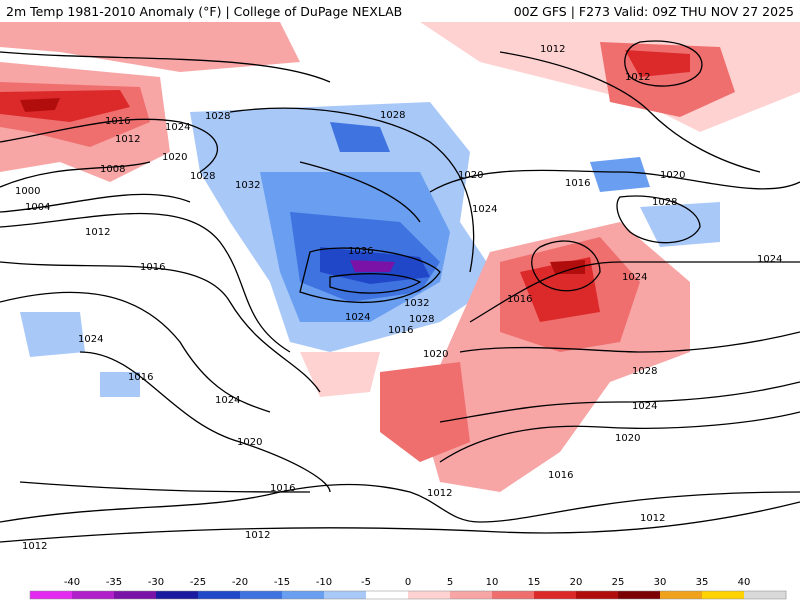 The image size is (800, 600). Describe the element at coordinates (450, 582) in the screenshot. I see `colorbar-tick-label: 5` at that location.